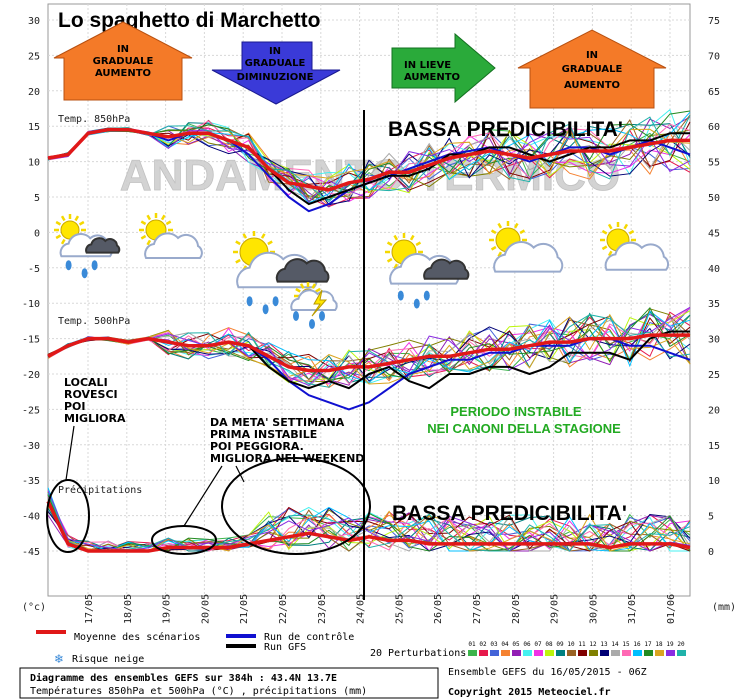 The image size is (740, 700). Describe the element at coordinates (31, 375) in the screenshot. I see `left-tick-label: -20` at that location.